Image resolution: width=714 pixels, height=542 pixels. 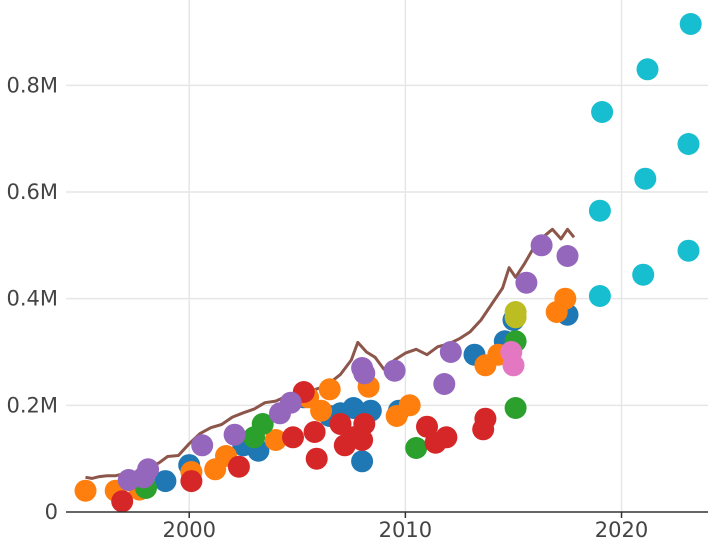 I want to click on x-tick-label: 2000, so click(x=188, y=530).